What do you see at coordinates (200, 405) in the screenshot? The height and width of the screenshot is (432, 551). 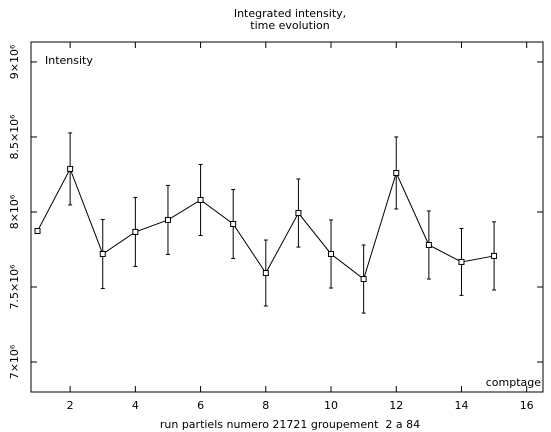 I see `x-tick-label: 6` at bounding box center [200, 405].